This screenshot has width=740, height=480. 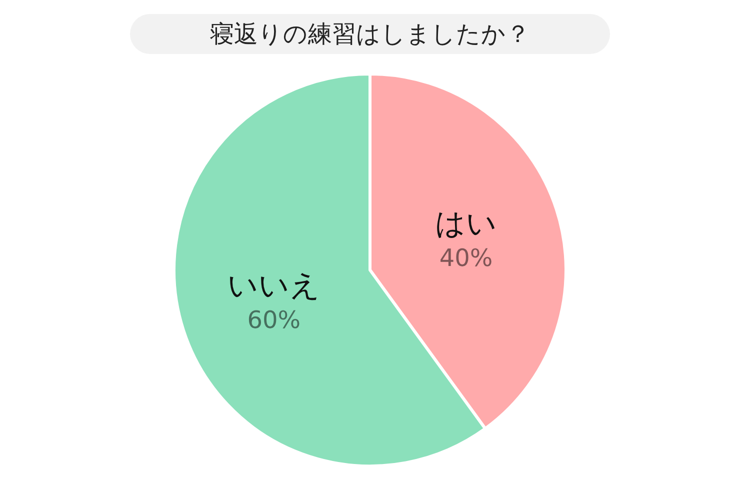 I want to click on chart-title: 寝返りの練習はしましたか？, so click(x=370, y=34).